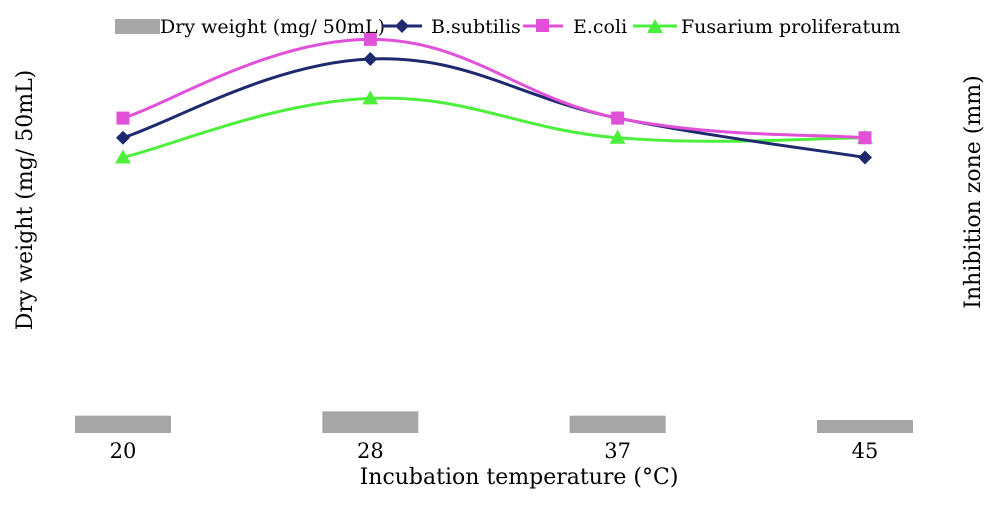 Image resolution: width=1000 pixels, height=506 pixels. Describe the element at coordinates (617, 451) in the screenshot. I see `x-tick-37: 37` at that location.